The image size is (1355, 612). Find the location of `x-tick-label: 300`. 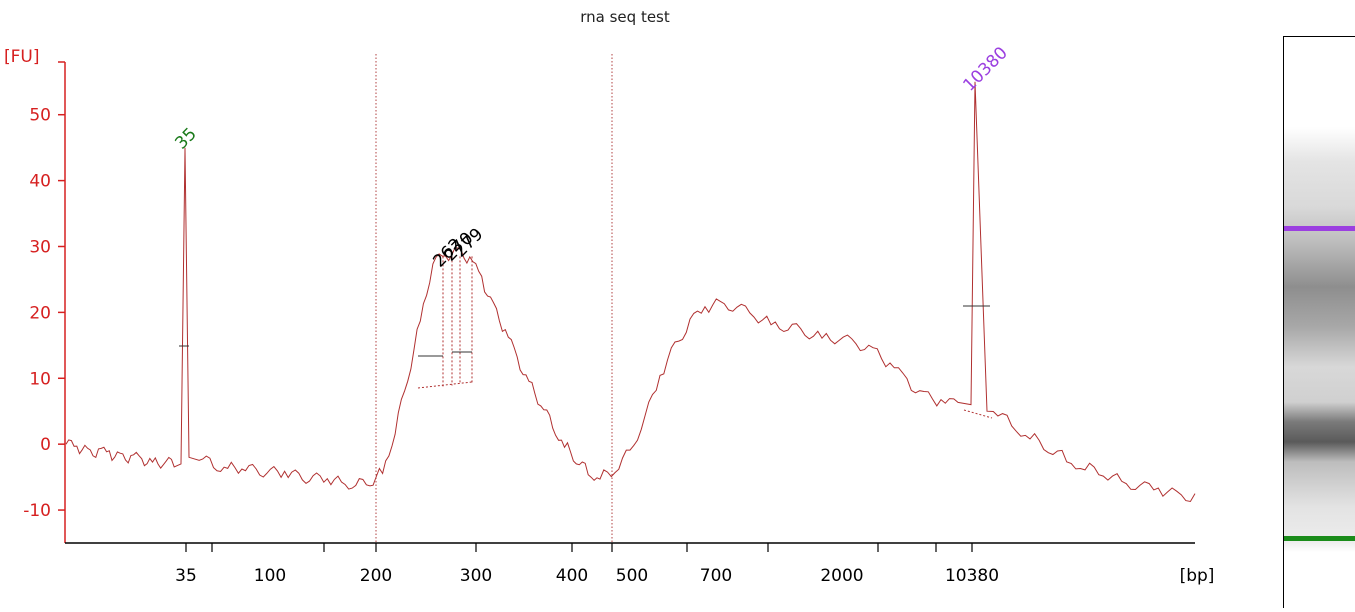

x-tick-label: 300 is located at coordinates (476, 576).